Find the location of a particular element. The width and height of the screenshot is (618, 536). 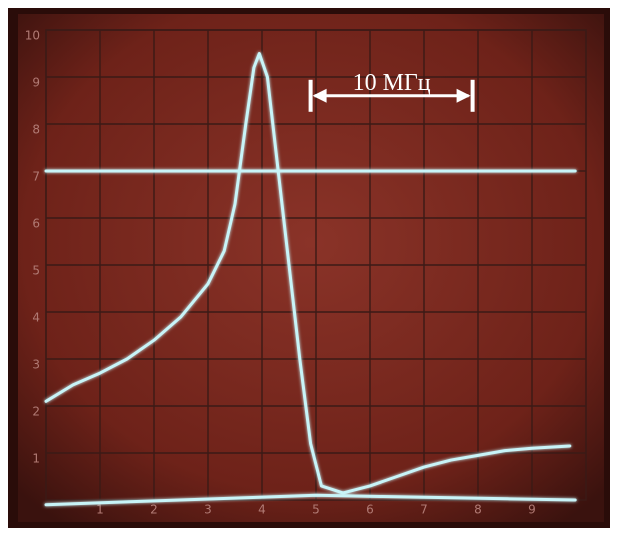

x-tick-label: 2 is located at coordinates (154, 510).